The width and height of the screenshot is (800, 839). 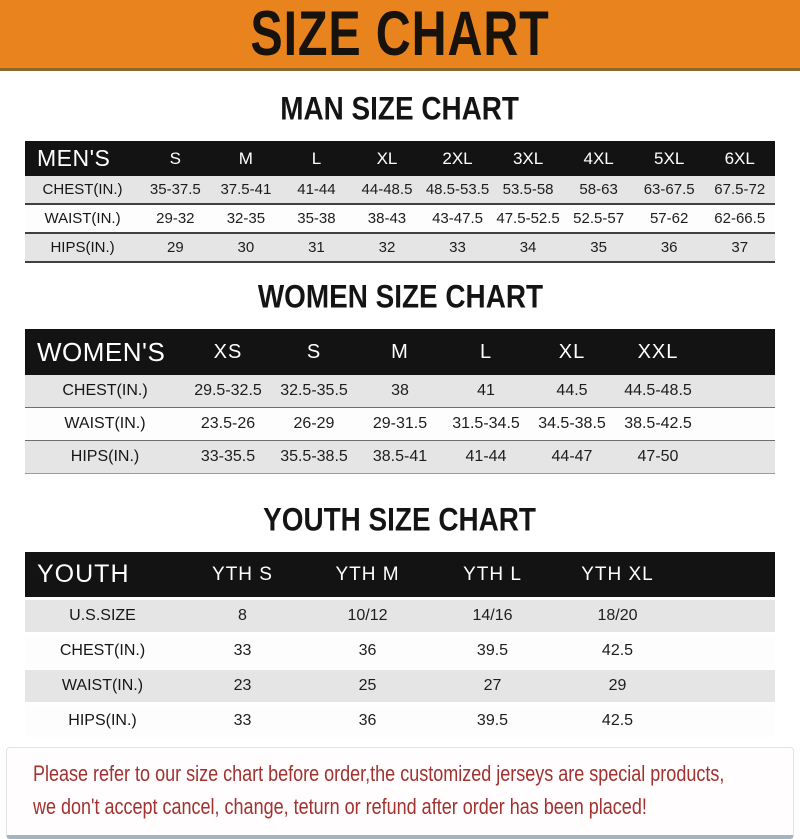 What do you see at coordinates (83, 158) in the screenshot?
I see `men-table-title-cell: MEN'S` at bounding box center [83, 158].